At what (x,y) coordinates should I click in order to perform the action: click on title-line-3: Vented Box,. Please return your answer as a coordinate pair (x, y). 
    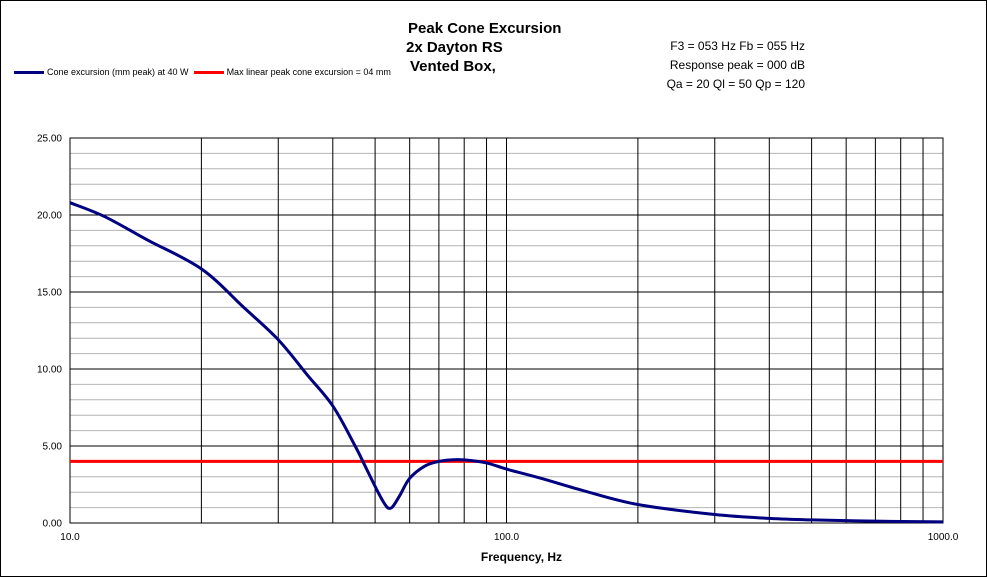
    Looking at the image, I should click on (485, 66).